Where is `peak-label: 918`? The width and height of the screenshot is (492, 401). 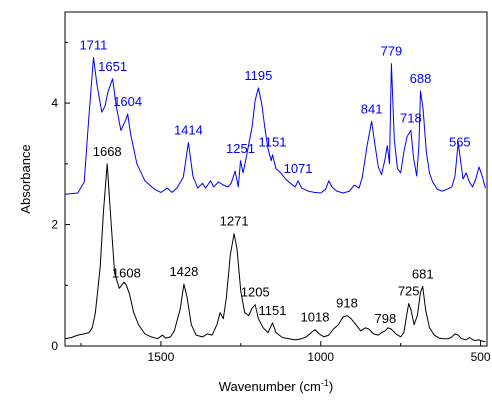 peak-label: 918 is located at coordinates (347, 303).